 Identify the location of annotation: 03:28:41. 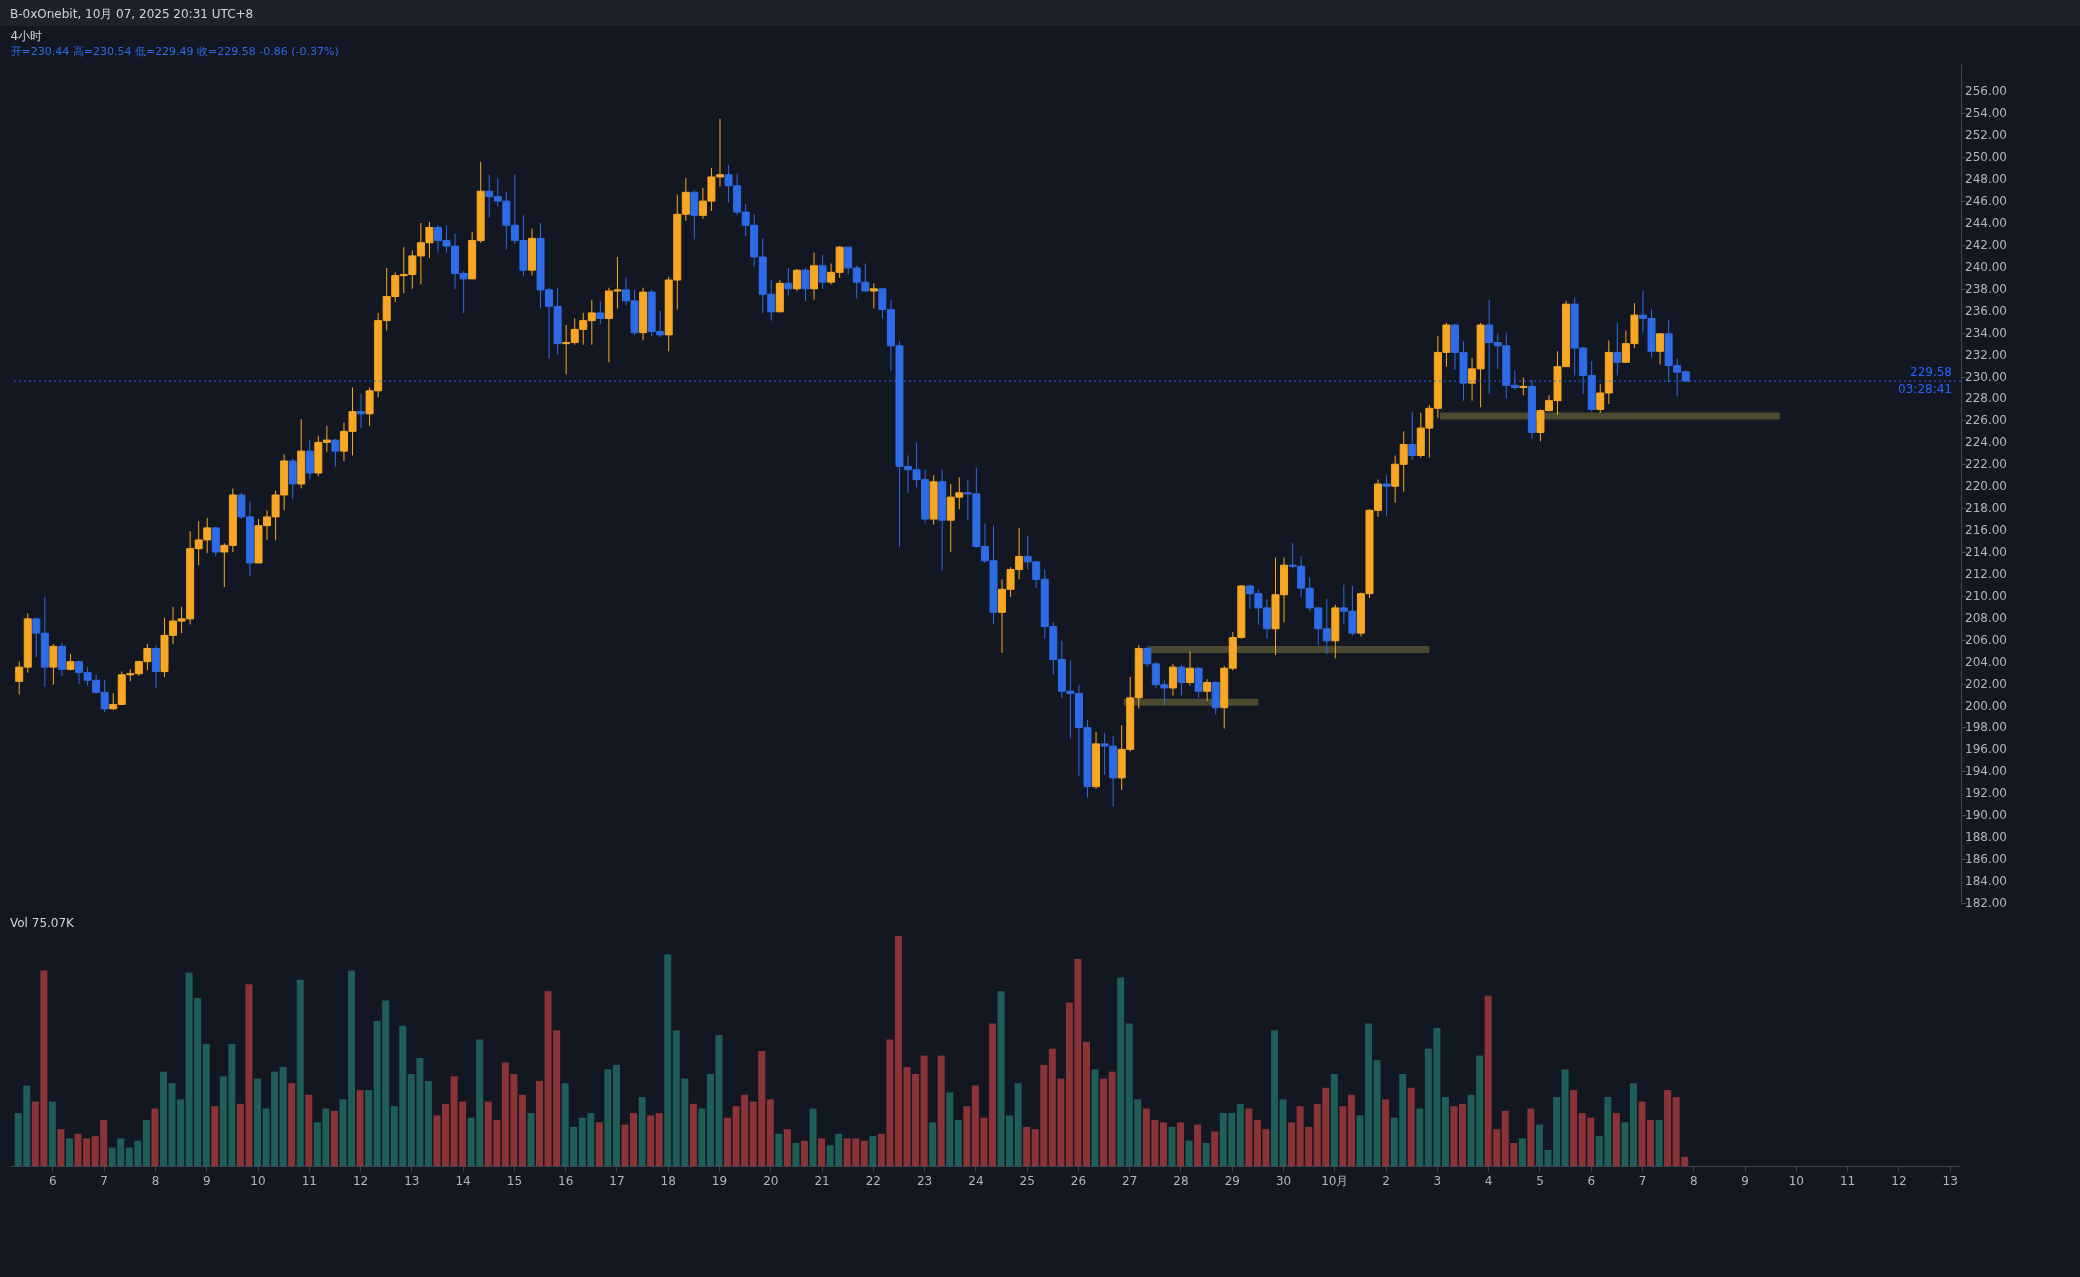
(1925, 389).